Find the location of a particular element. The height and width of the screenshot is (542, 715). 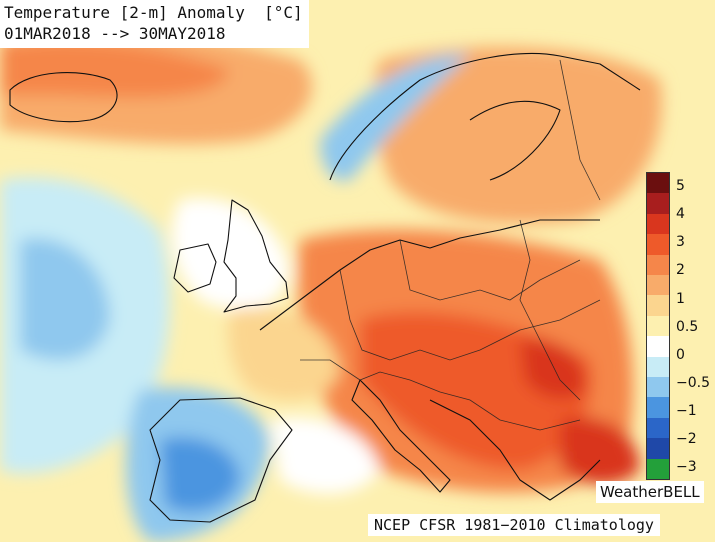

legend-tick-label: 5 is located at coordinates (680, 186).